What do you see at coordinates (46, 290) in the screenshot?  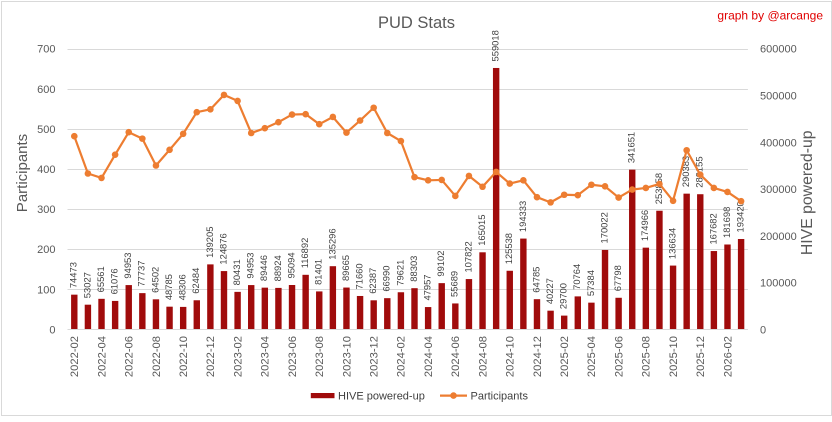 I see `svg-text: 100` at bounding box center [46, 290].